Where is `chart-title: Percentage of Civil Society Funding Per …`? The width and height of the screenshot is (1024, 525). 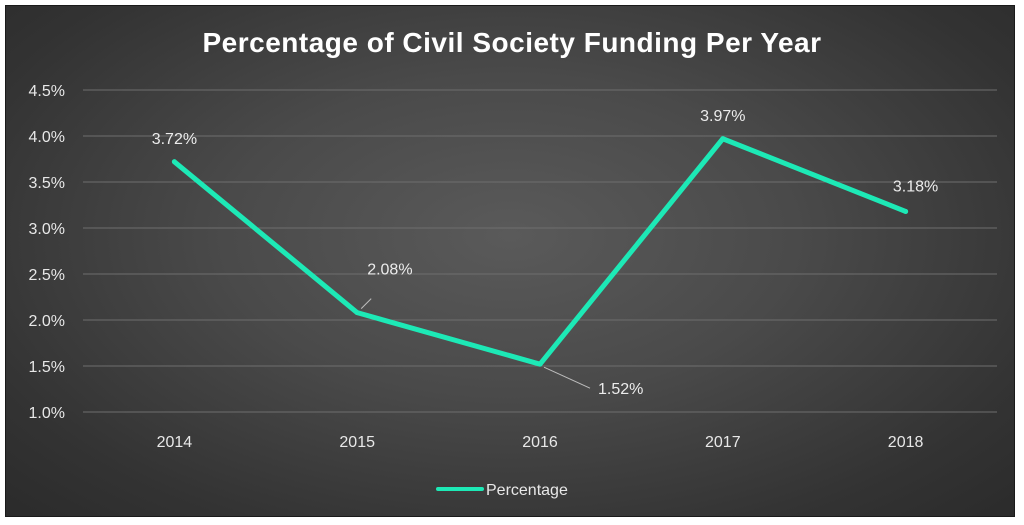
chart-title: Percentage of Civil Society Funding Per … is located at coordinates (511, 42).